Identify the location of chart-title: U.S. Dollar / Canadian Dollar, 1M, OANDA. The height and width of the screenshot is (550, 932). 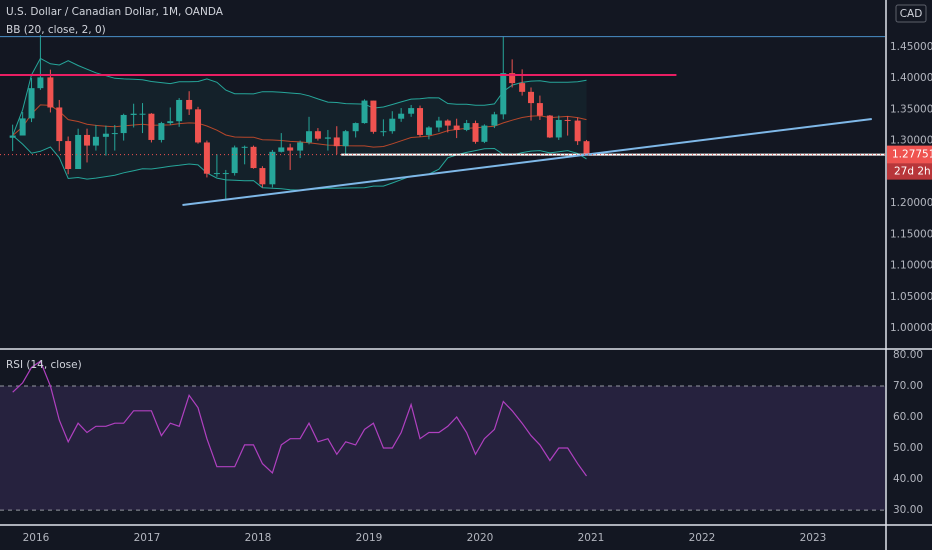
(115, 12).